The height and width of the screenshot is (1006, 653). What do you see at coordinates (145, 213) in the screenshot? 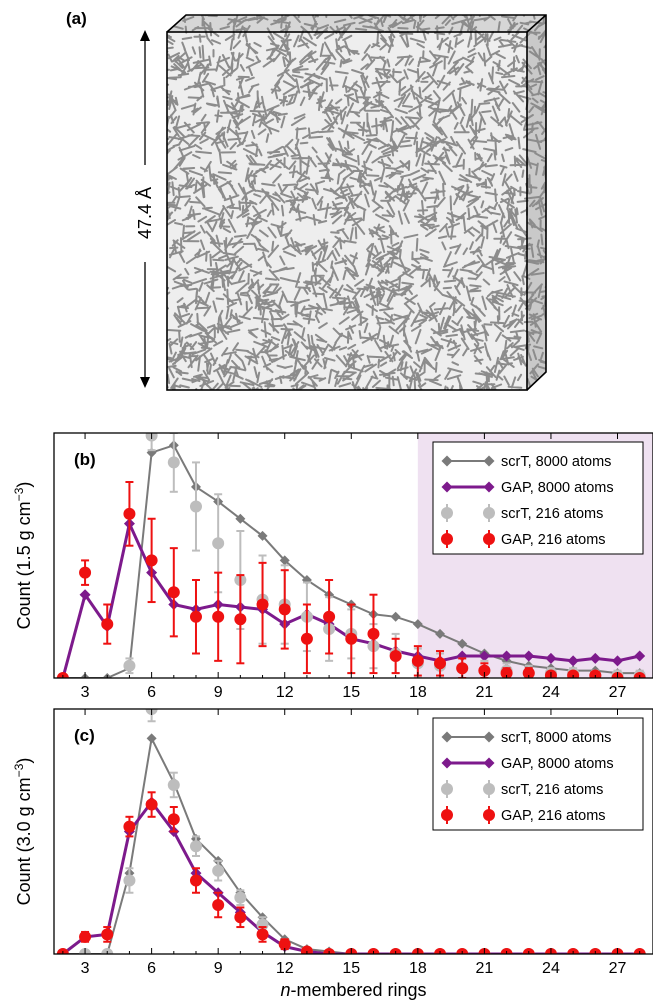
I see `dimension-label: 47.4 Å` at bounding box center [145, 213].